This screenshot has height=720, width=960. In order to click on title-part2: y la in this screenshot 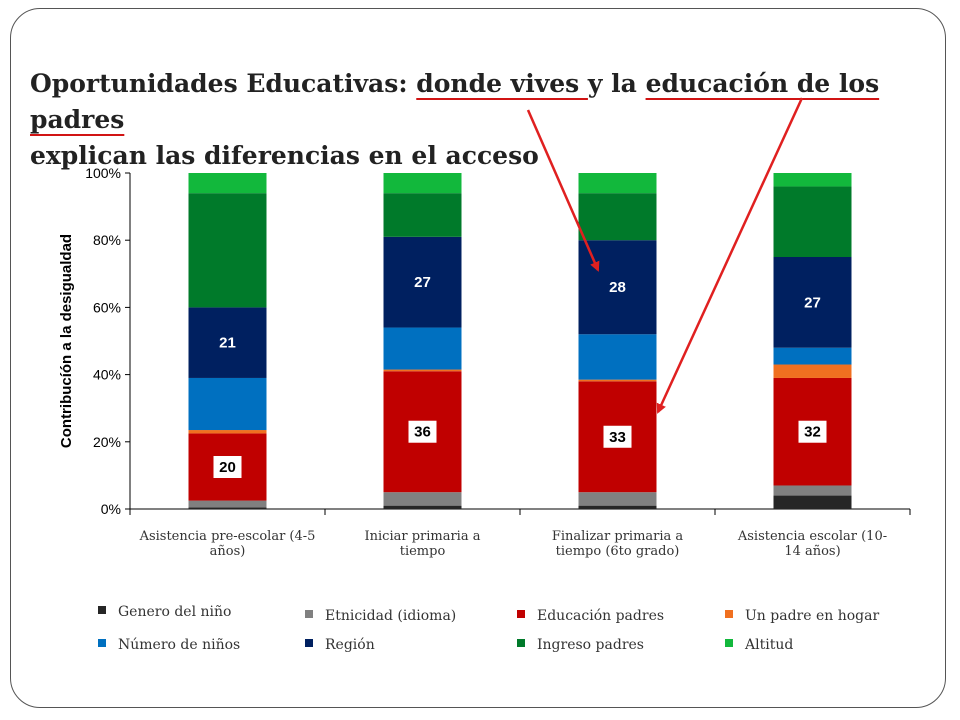, I will do `click(616, 83)`.